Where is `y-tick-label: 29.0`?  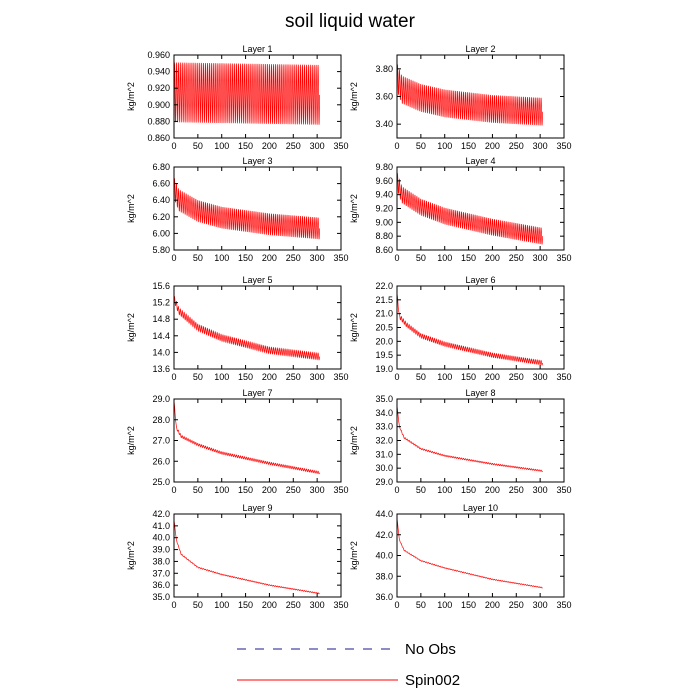 y-tick-label: 29.0 is located at coordinates (161, 399).